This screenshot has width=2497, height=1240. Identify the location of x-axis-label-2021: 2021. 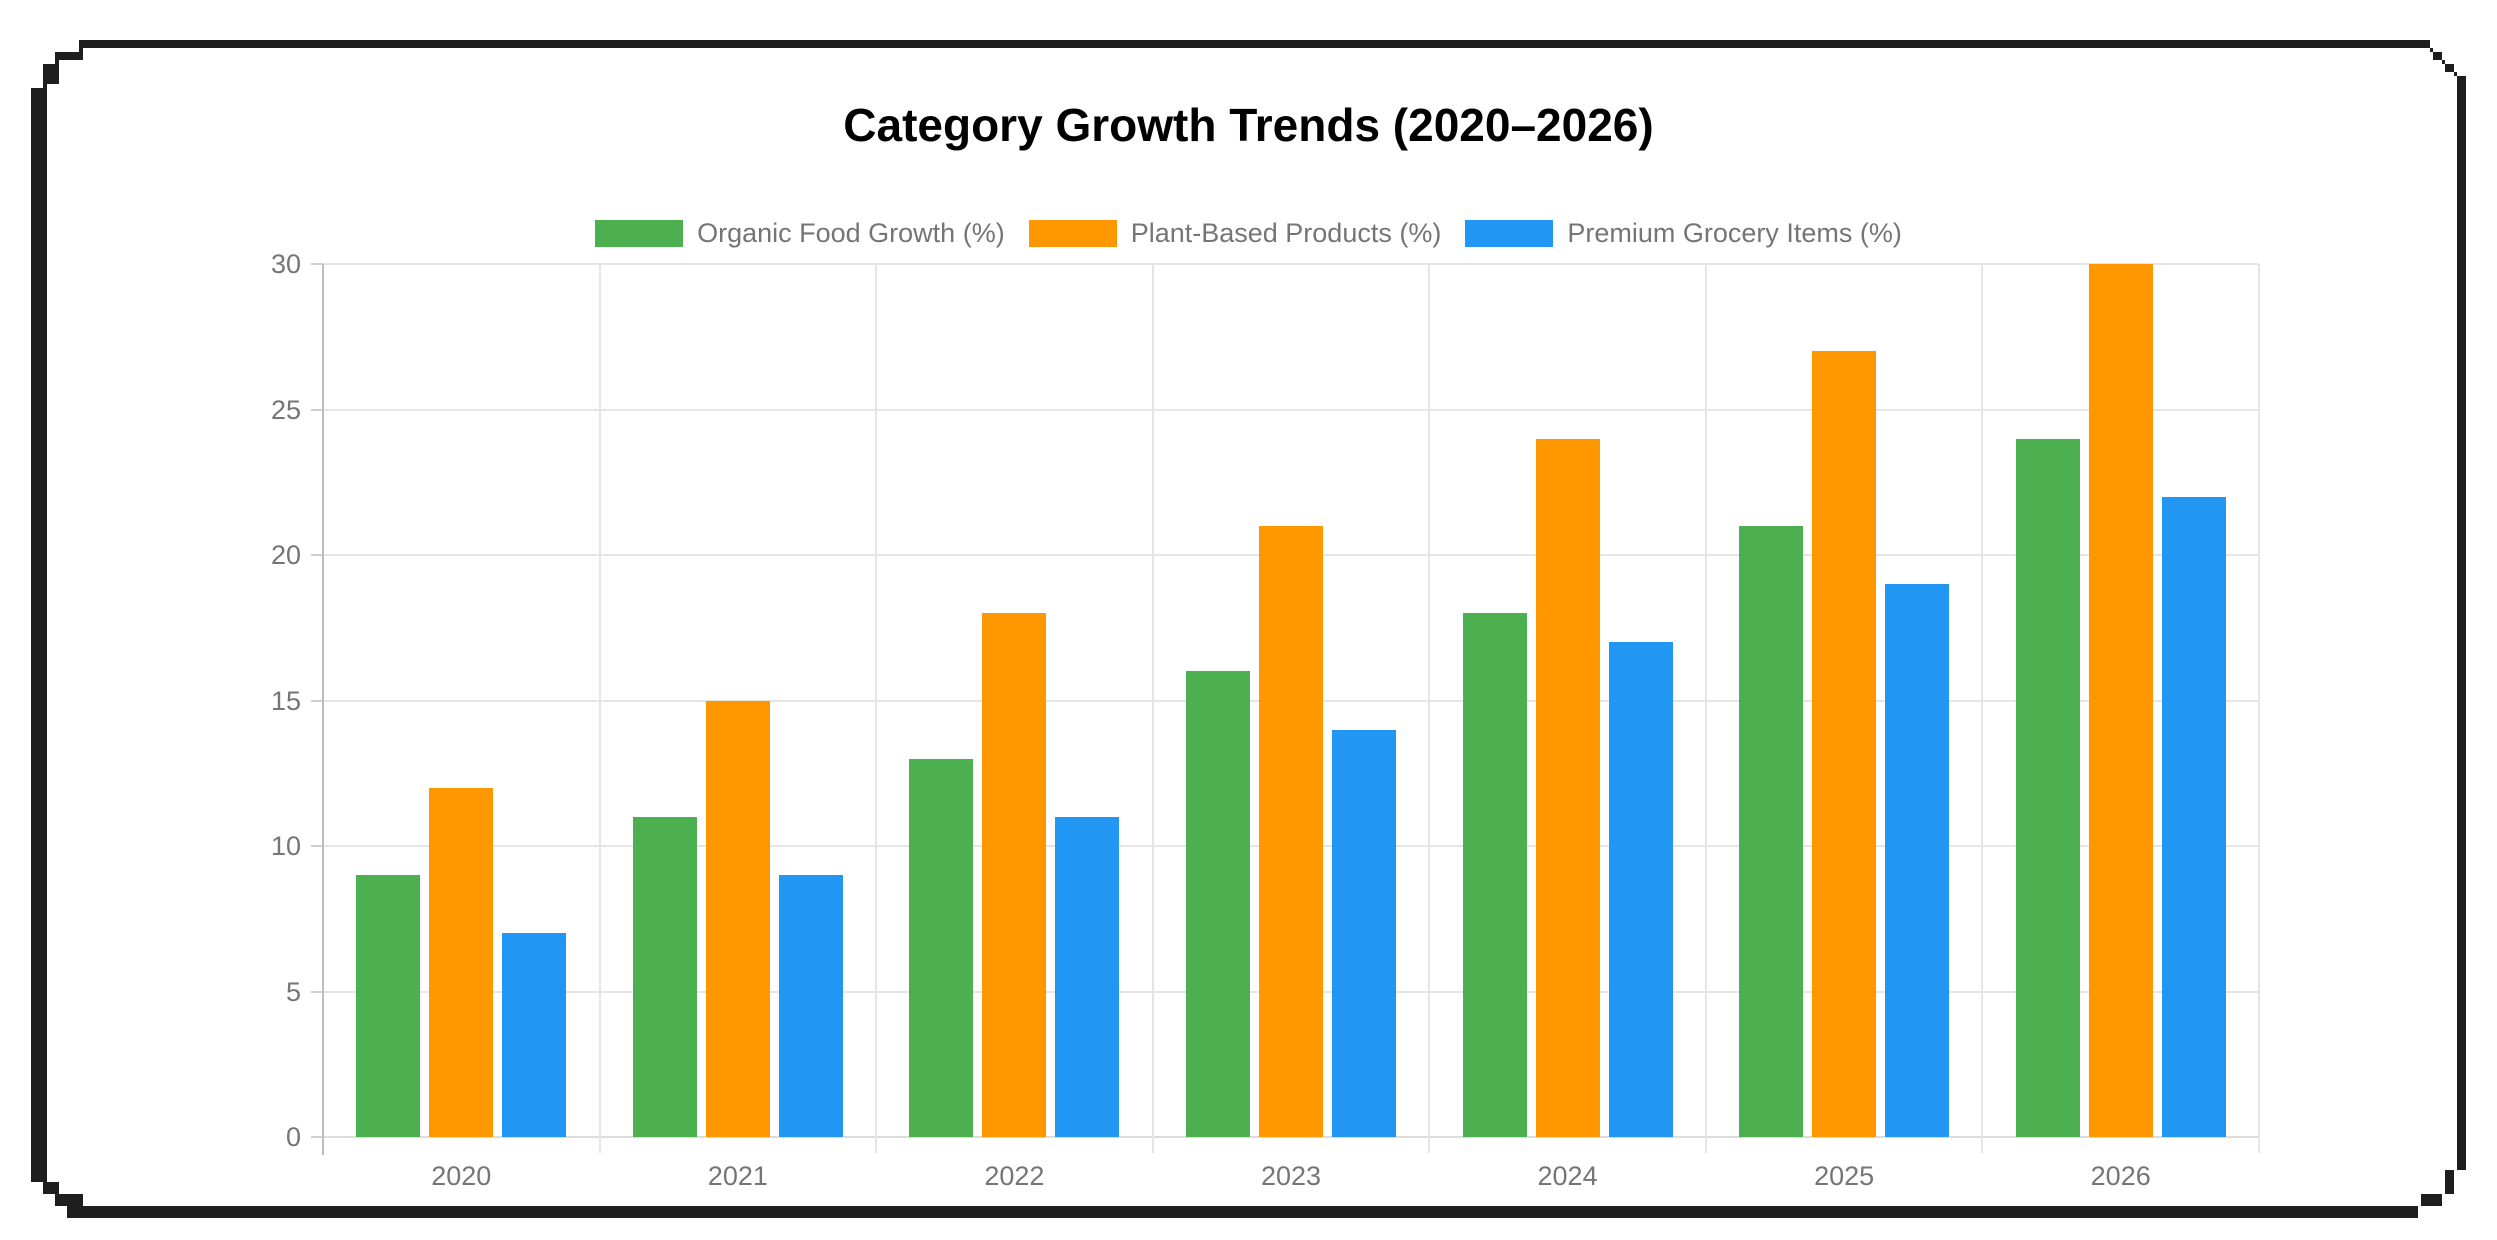
(737, 1176).